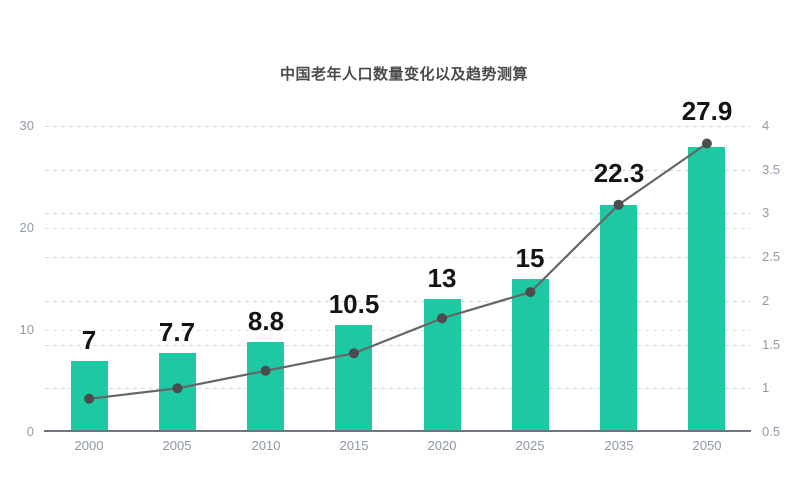  What do you see at coordinates (442, 278) in the screenshot?
I see `bar-value-label: 13` at bounding box center [442, 278].